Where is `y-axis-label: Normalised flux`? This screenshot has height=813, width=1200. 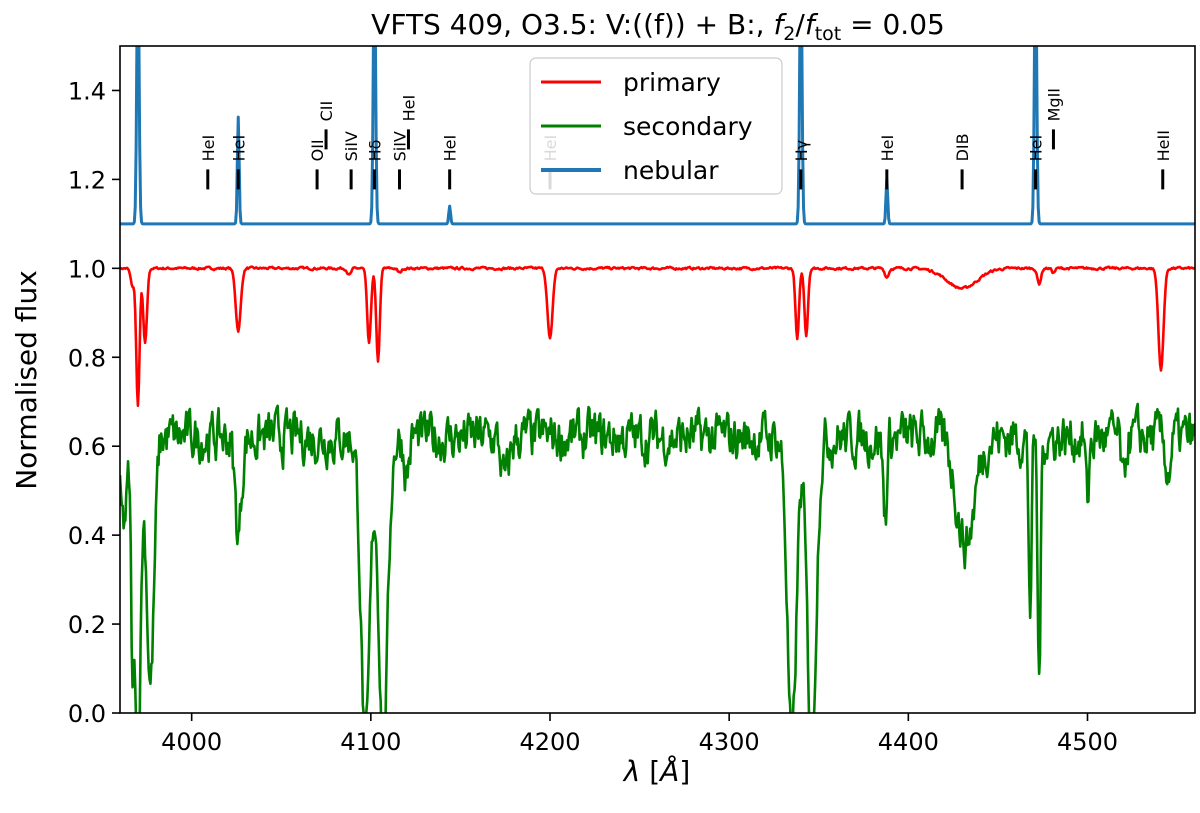 y-axis-label: Normalised flux is located at coordinates (26, 380).